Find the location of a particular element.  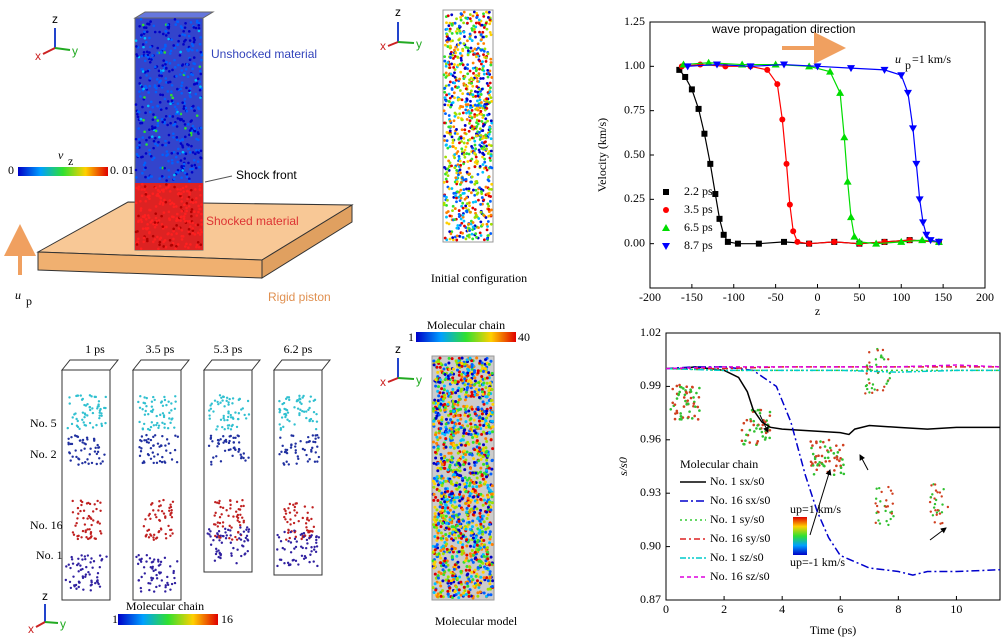

legend-label: 3.5 ps is located at coordinates (698, 209).